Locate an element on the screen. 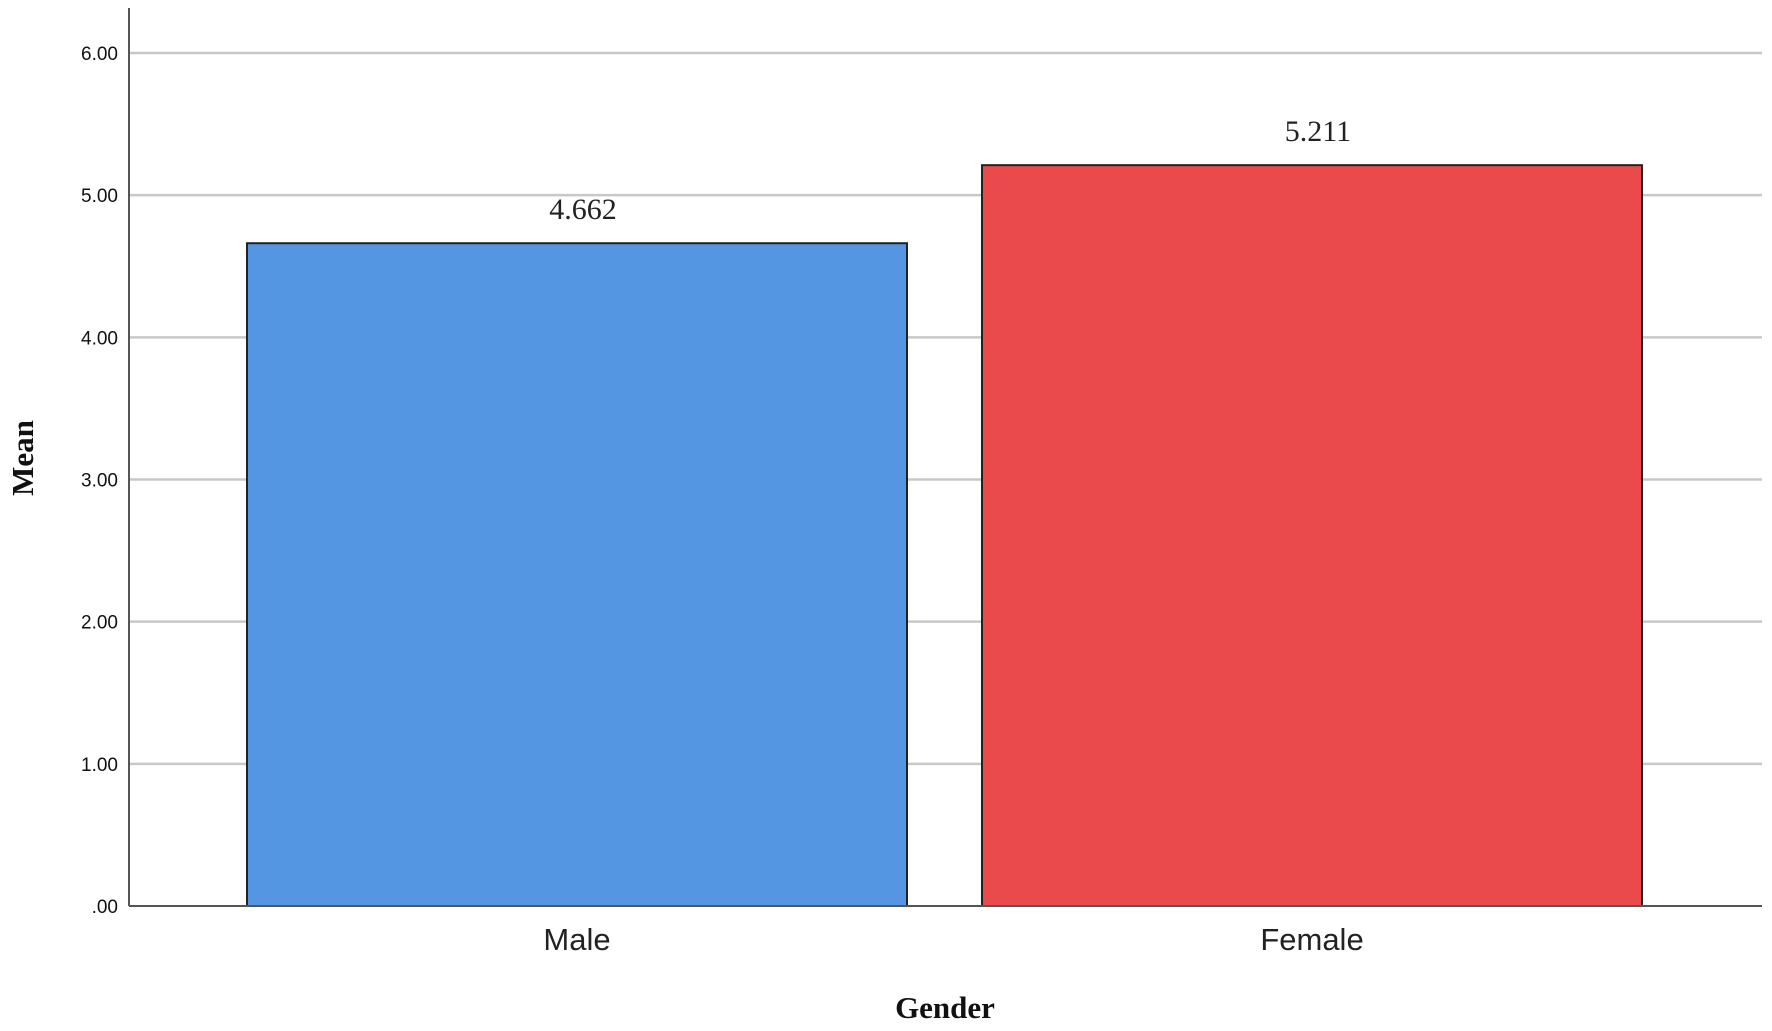 The image size is (1772, 1031). x-category-labels: Male Female is located at coordinates (953, 939).